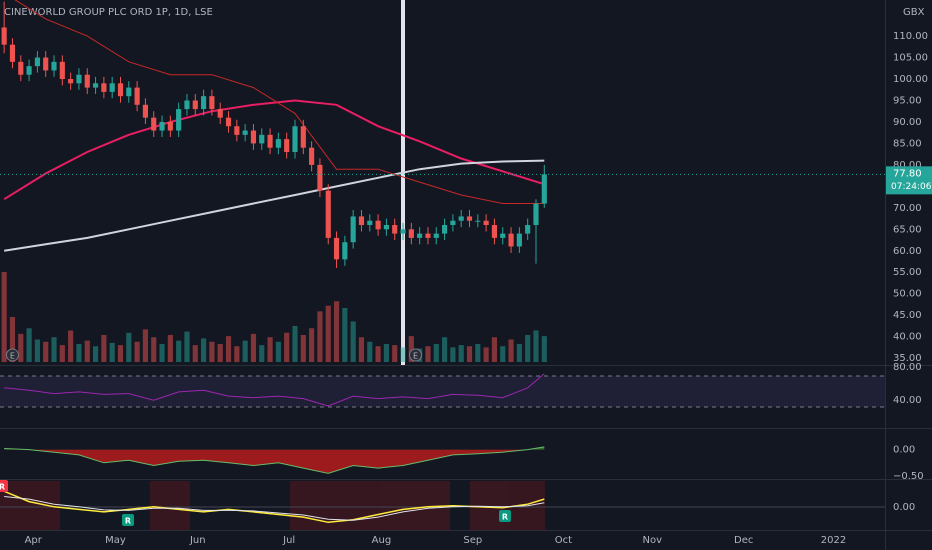 Image resolution: width=932 pixels, height=550 pixels. I want to click on x-tick-label: May, so click(115, 540).